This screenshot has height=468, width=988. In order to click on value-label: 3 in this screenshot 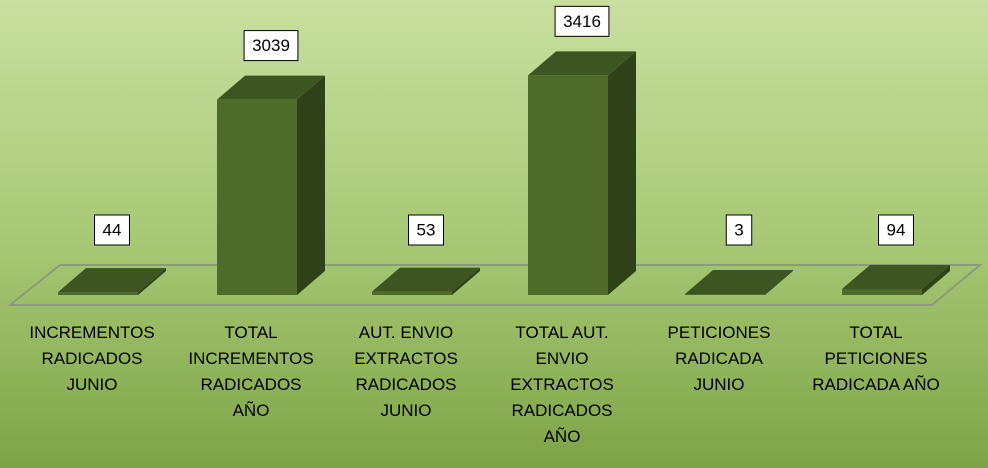, I will do `click(738, 229)`.